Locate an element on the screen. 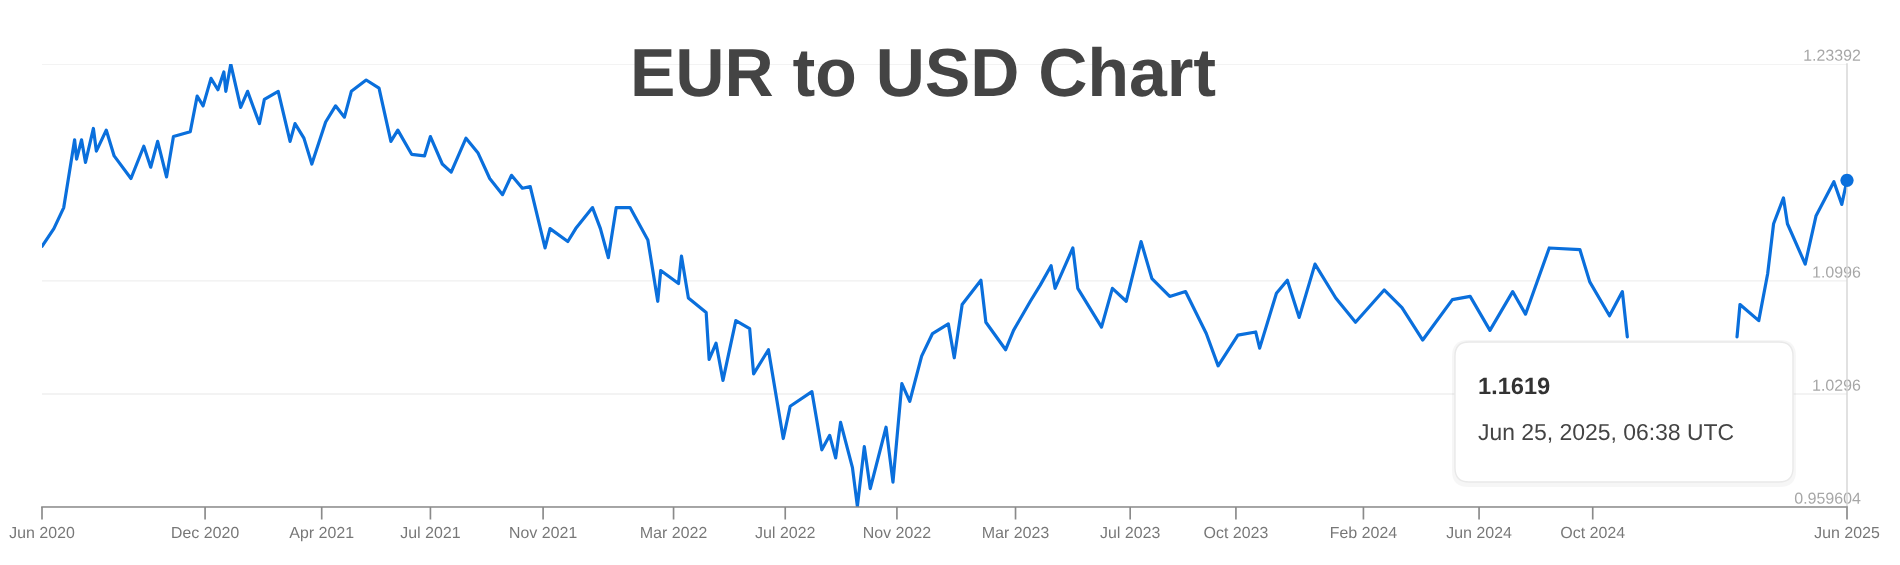  x-tick-label: Feb 2024 is located at coordinates (1363, 532).